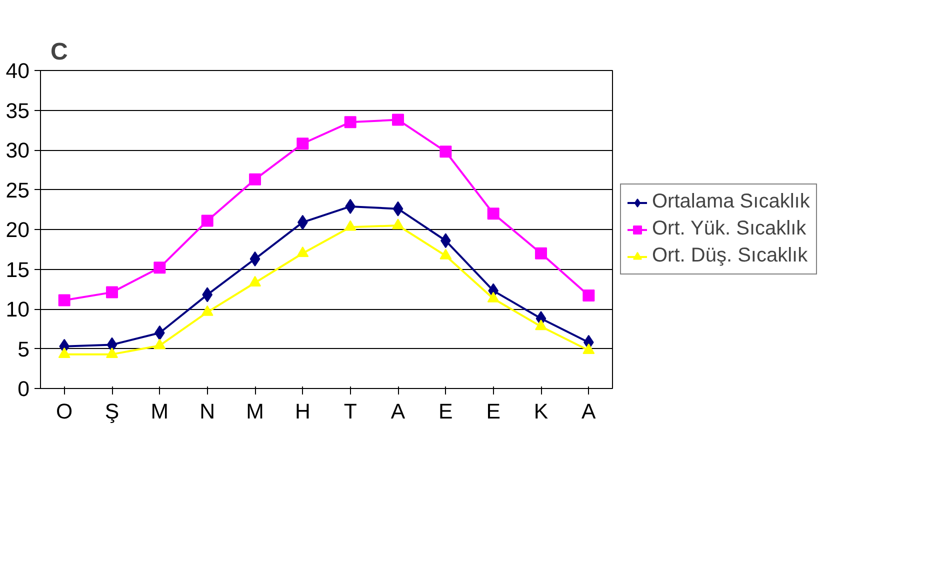 This screenshot has width=944, height=581. Describe the element at coordinates (18, 150) in the screenshot. I see `y-tick-label: 30` at that location.